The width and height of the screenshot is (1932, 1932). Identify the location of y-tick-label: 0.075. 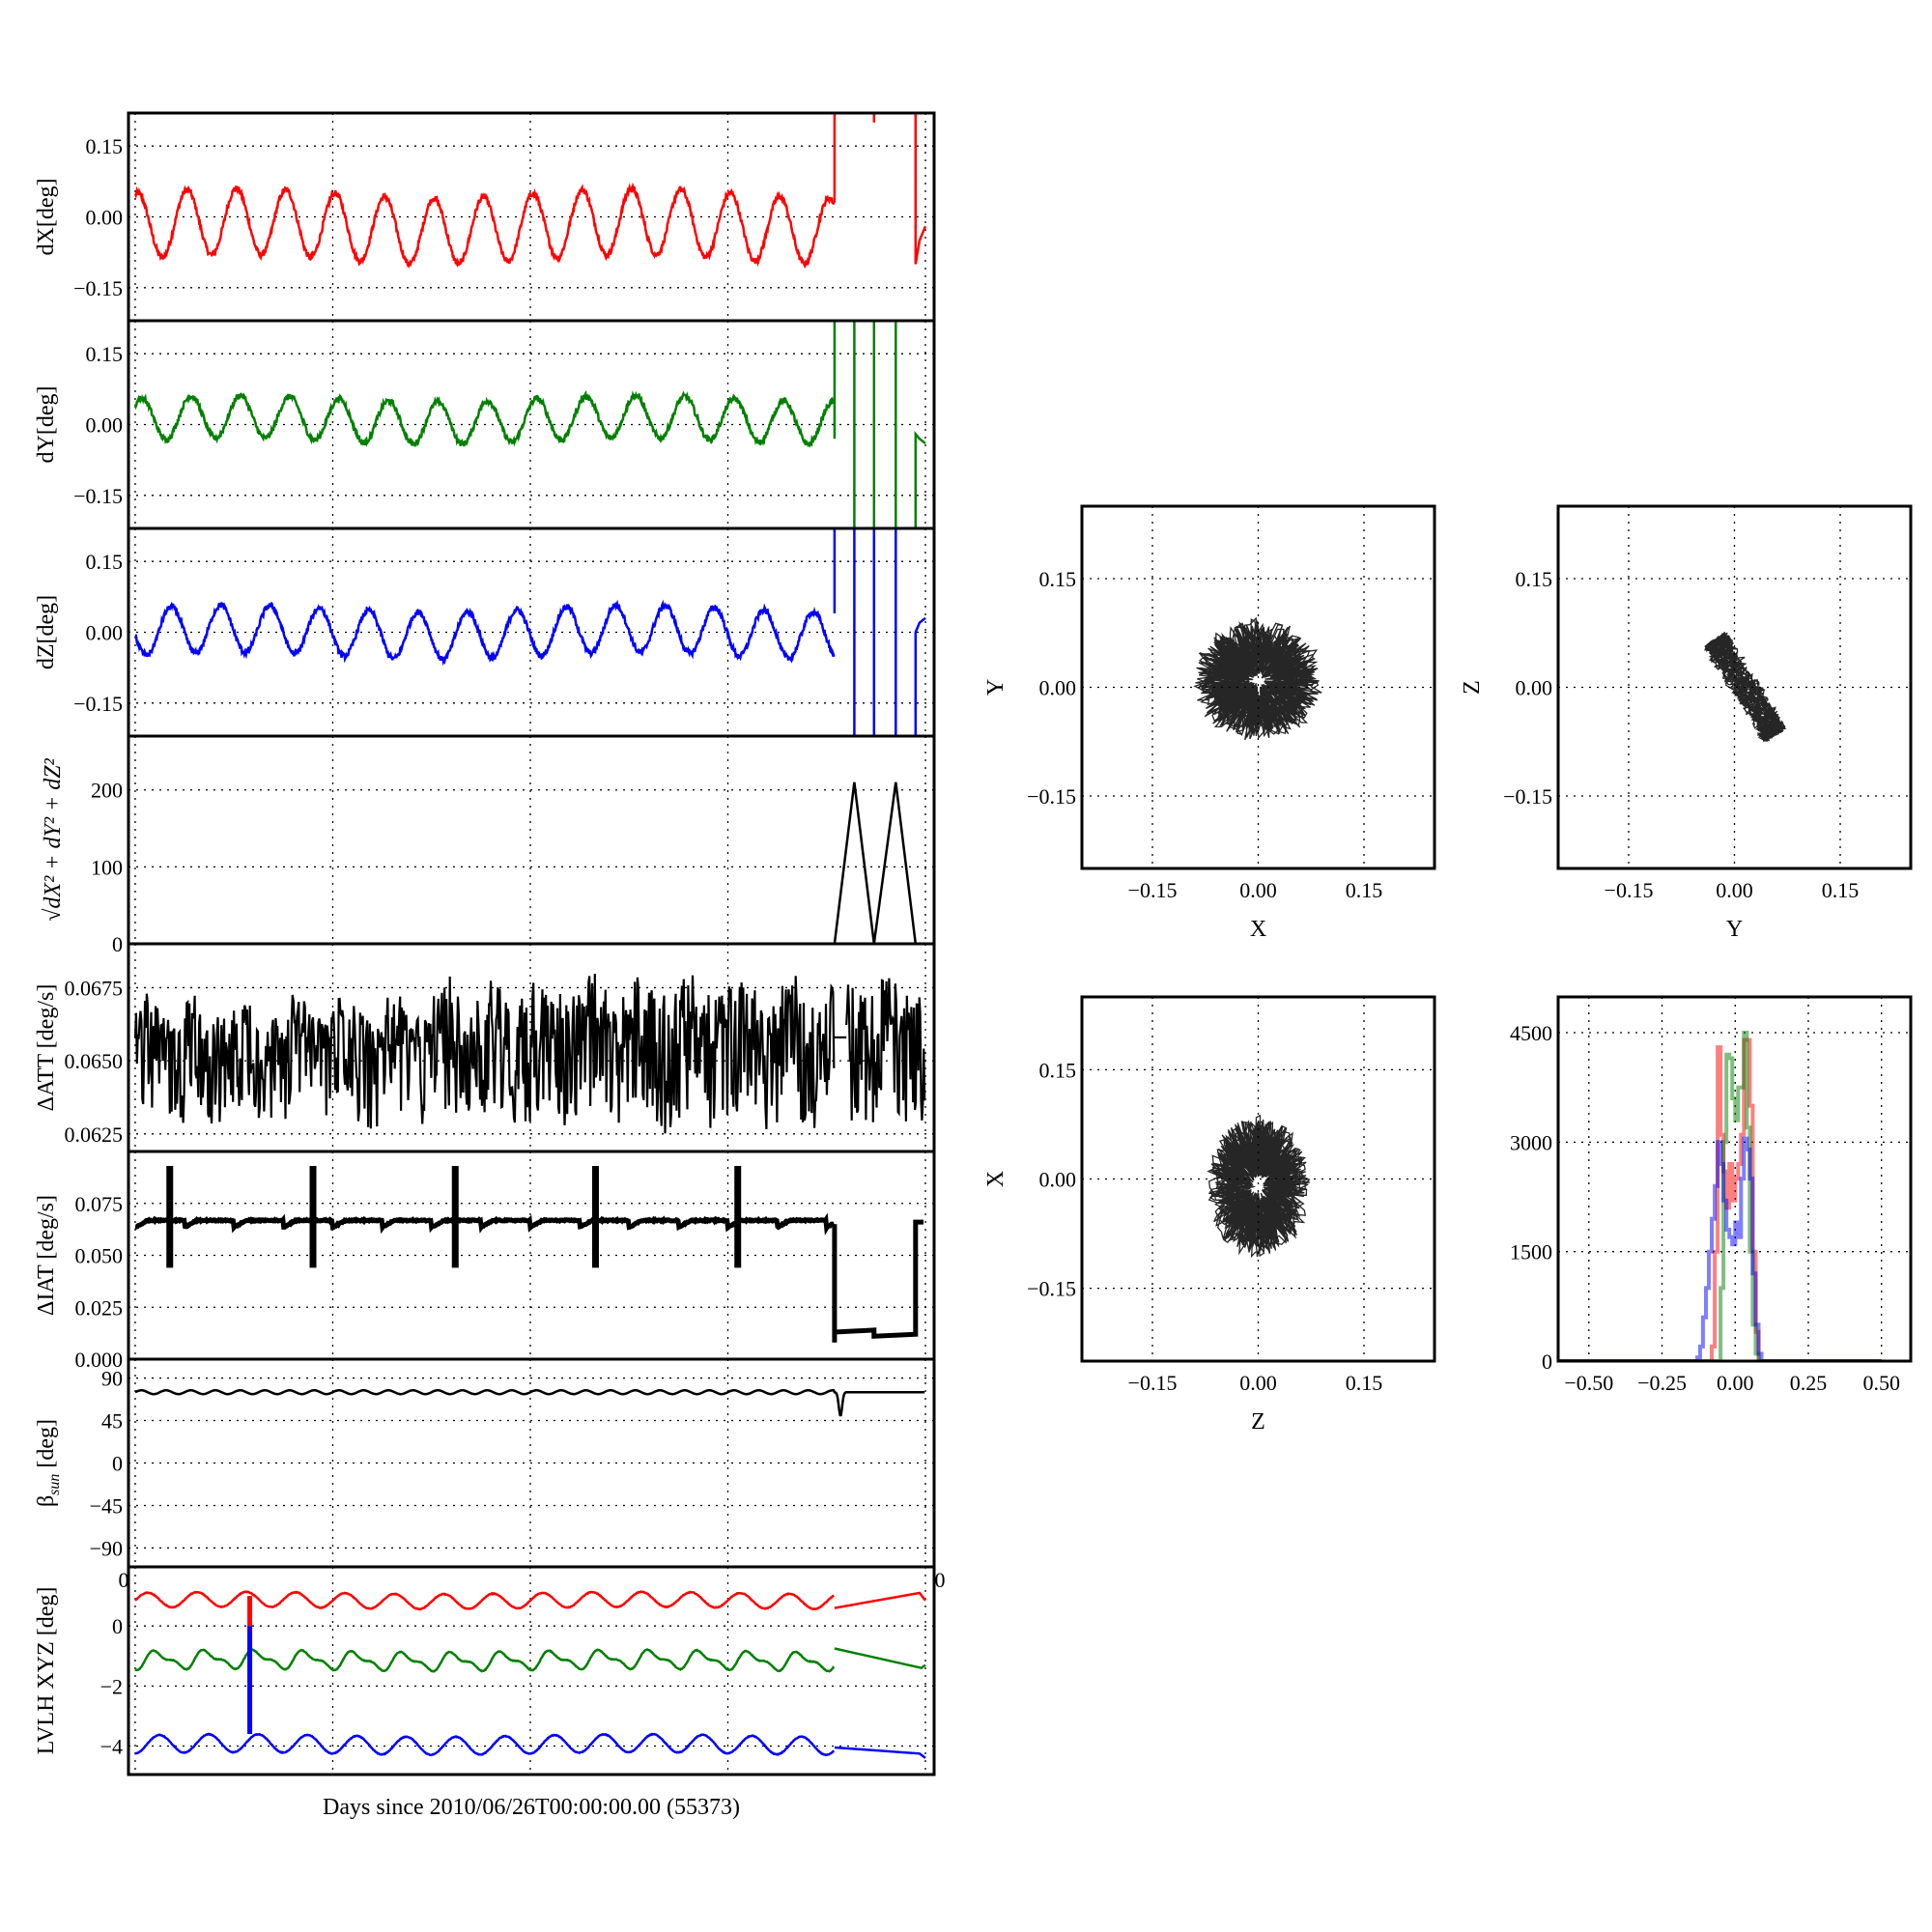
(99, 1204).